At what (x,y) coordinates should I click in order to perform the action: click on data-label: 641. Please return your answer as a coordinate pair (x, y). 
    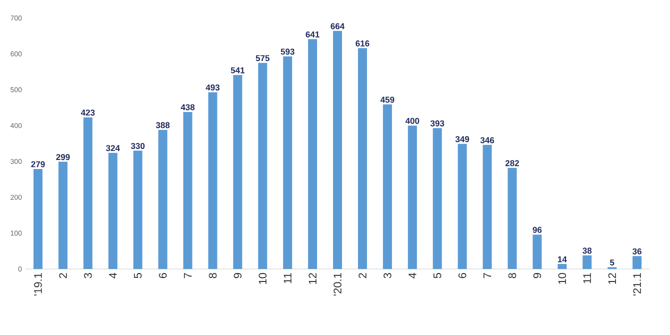
    Looking at the image, I should click on (313, 34).